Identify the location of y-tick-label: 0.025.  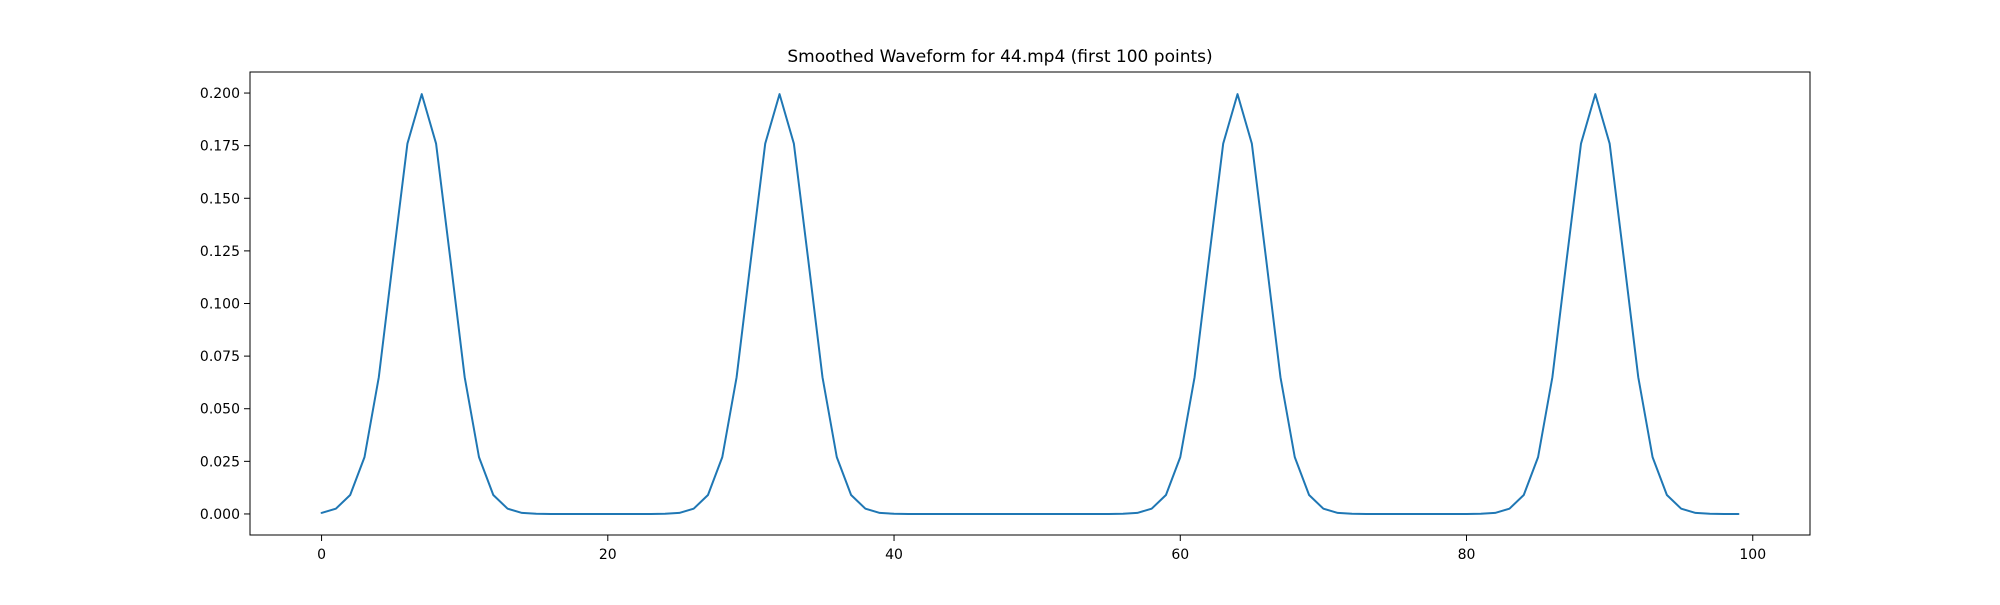
(220, 462).